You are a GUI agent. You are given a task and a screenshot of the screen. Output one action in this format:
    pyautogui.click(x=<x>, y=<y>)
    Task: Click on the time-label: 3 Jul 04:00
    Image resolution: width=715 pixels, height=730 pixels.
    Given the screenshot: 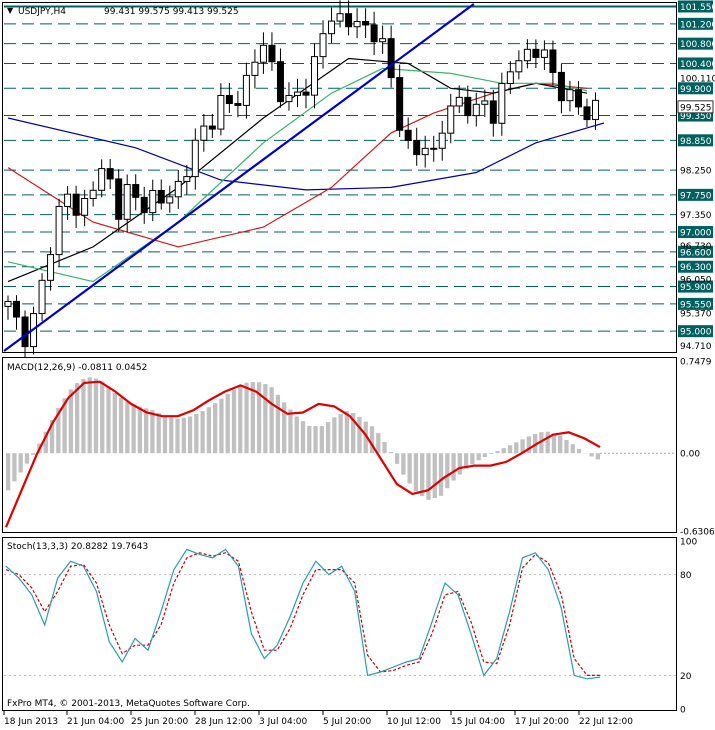 What is the action you would take?
    pyautogui.click(x=283, y=722)
    